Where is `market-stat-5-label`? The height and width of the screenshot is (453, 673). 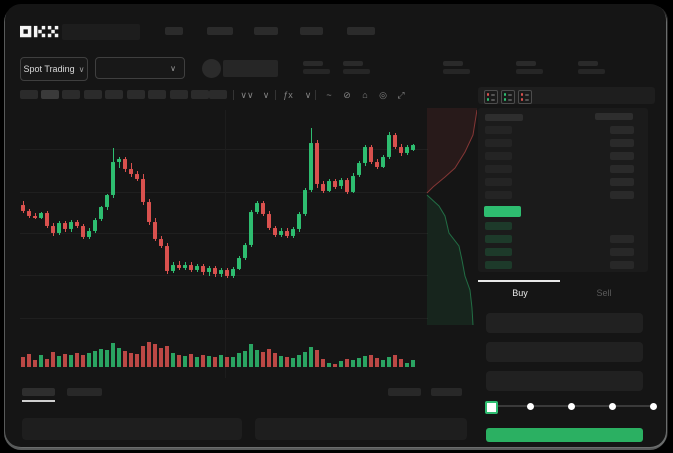
market-stat-5-label is located at coordinates (588, 63).